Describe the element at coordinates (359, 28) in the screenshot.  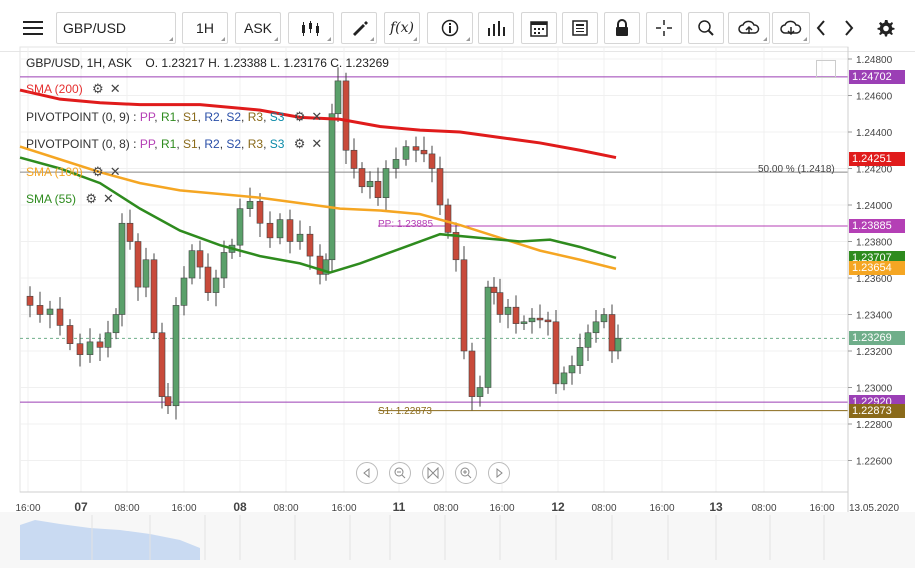
I see `draw-tool-button` at that location.